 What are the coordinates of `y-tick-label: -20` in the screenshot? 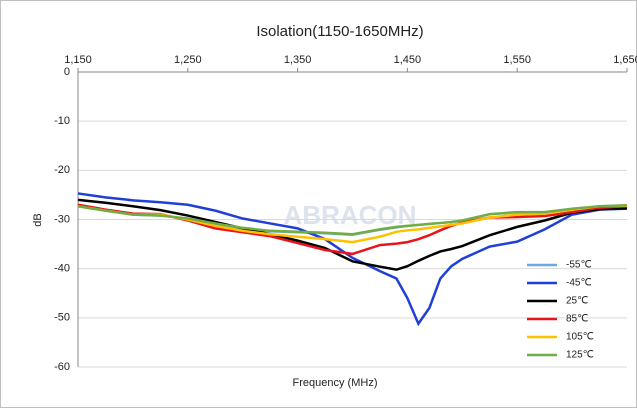 It's located at (62, 170).